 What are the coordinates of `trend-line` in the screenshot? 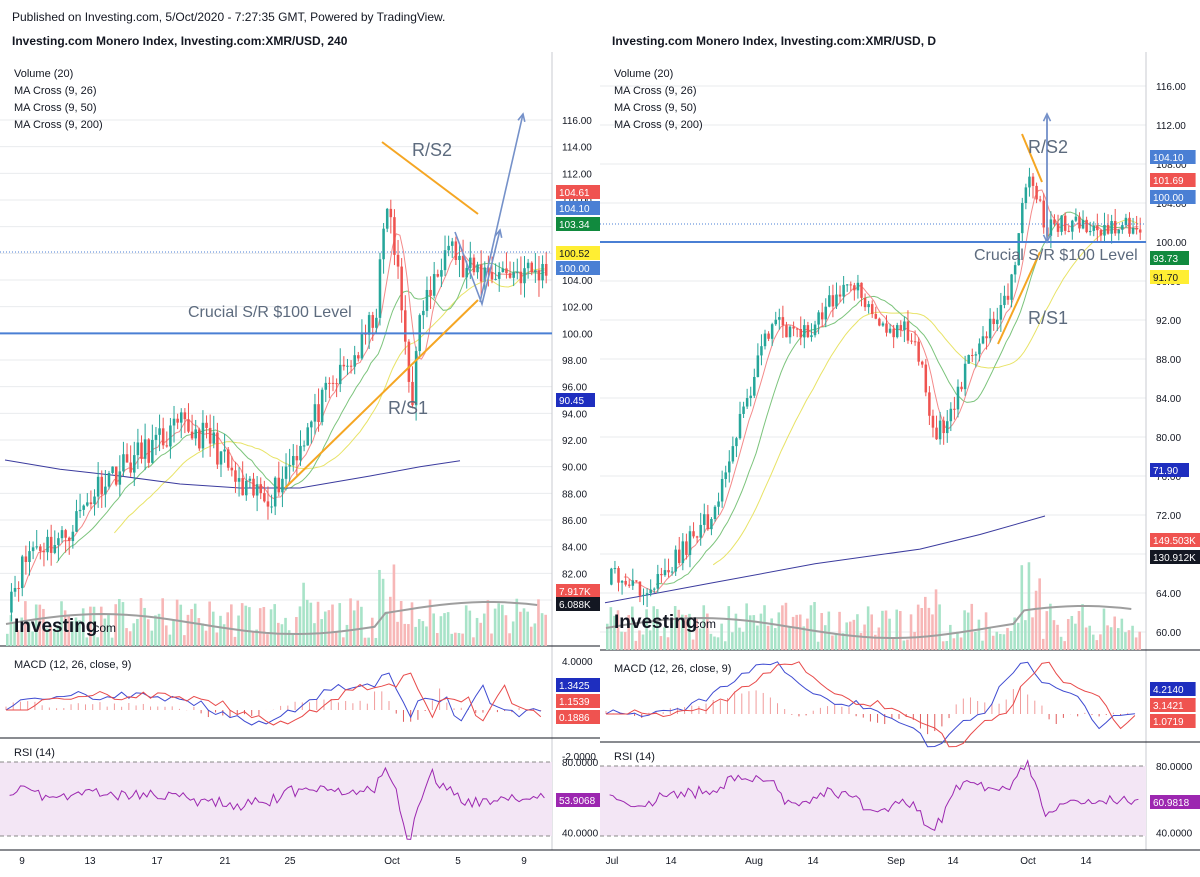 It's located at (381, 394).